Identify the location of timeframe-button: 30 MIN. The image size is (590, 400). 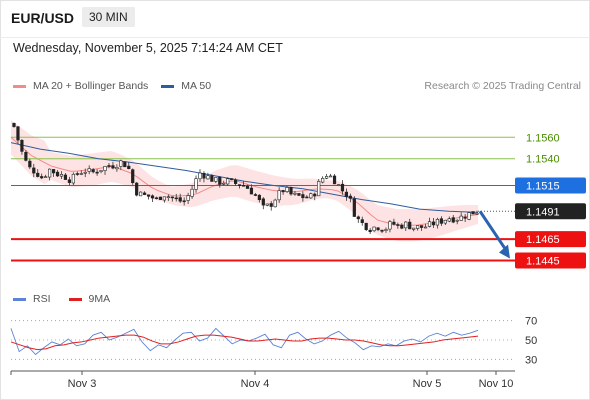
(108, 17).